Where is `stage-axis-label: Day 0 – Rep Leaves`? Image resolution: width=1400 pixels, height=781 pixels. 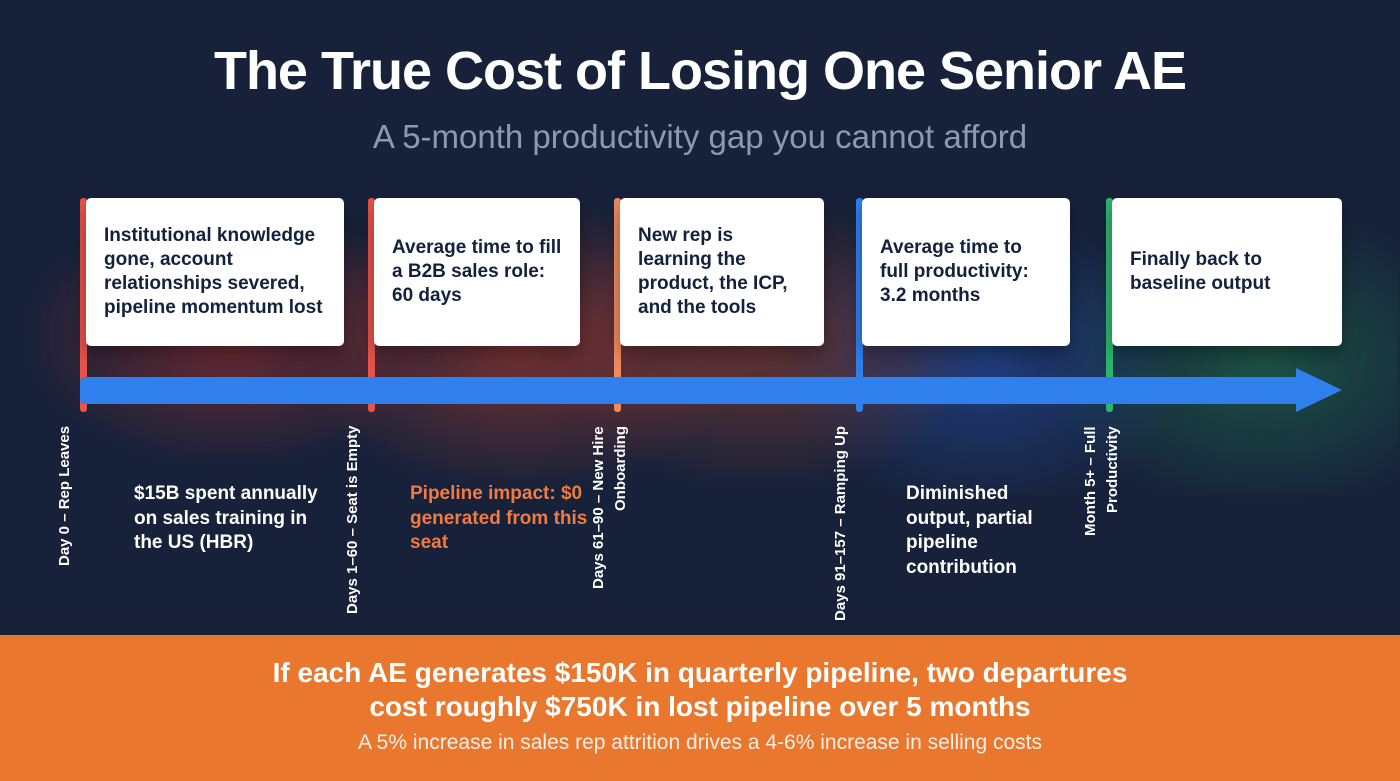
stage-axis-label: Day 0 – Rep Leaves is located at coordinates (64, 496).